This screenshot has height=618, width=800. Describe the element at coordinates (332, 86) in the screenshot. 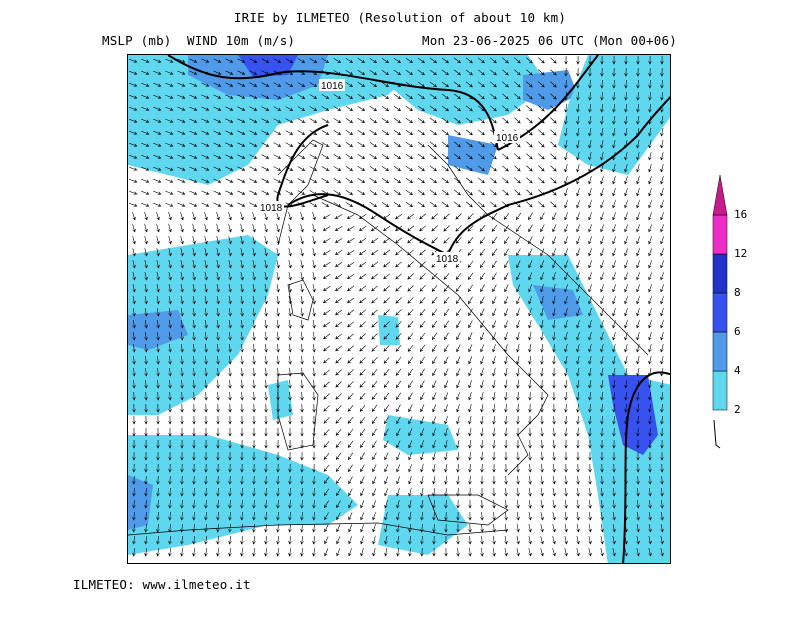

I see `isobar-label: 1016` at that location.